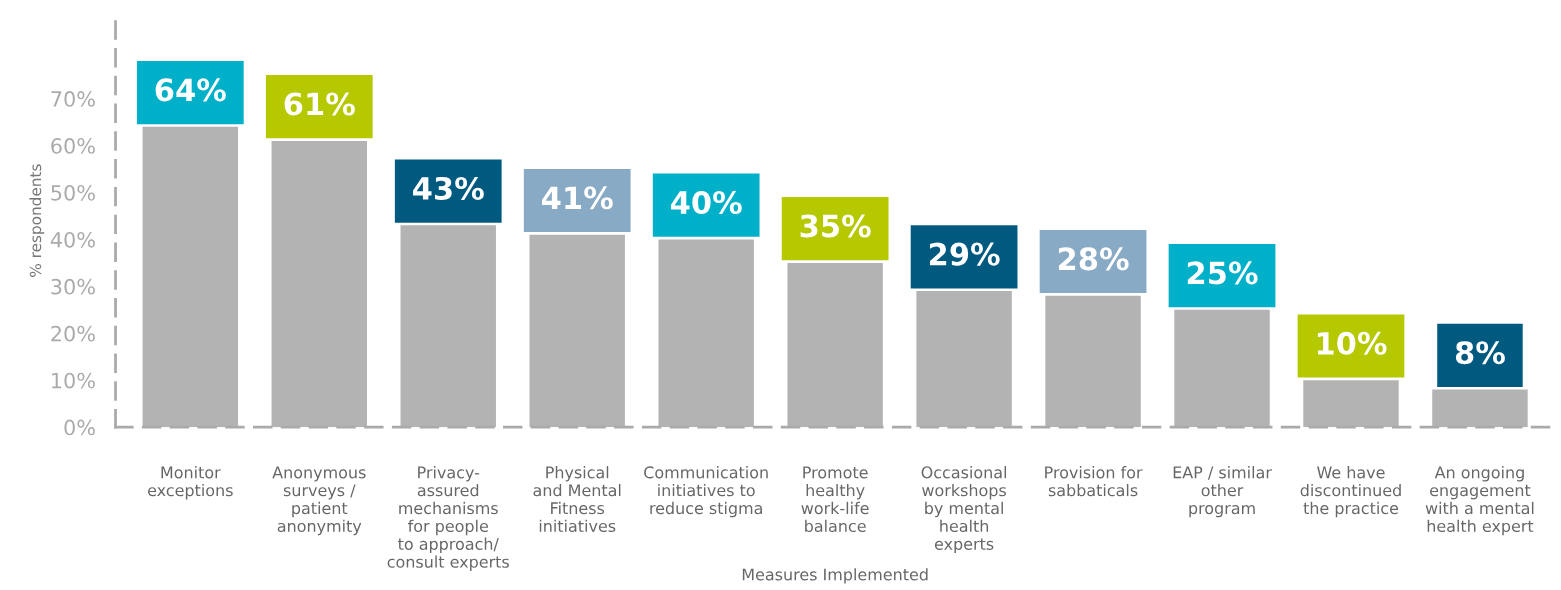 Image resolution: width=1561 pixels, height=590 pixels. Describe the element at coordinates (72, 239) in the screenshot. I see `y-tick-label: 40%` at that location.